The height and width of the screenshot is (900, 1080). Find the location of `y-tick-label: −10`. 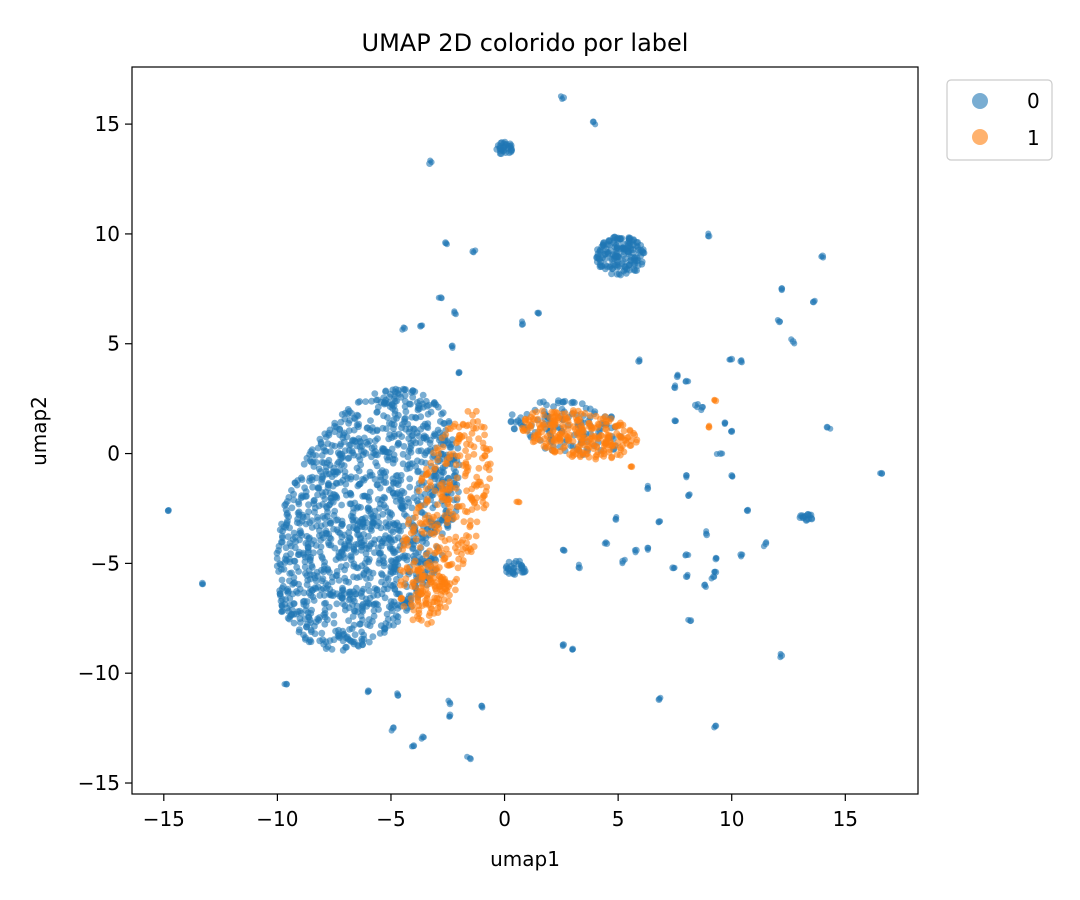

y-tick-label: −10 is located at coordinates (99, 673).